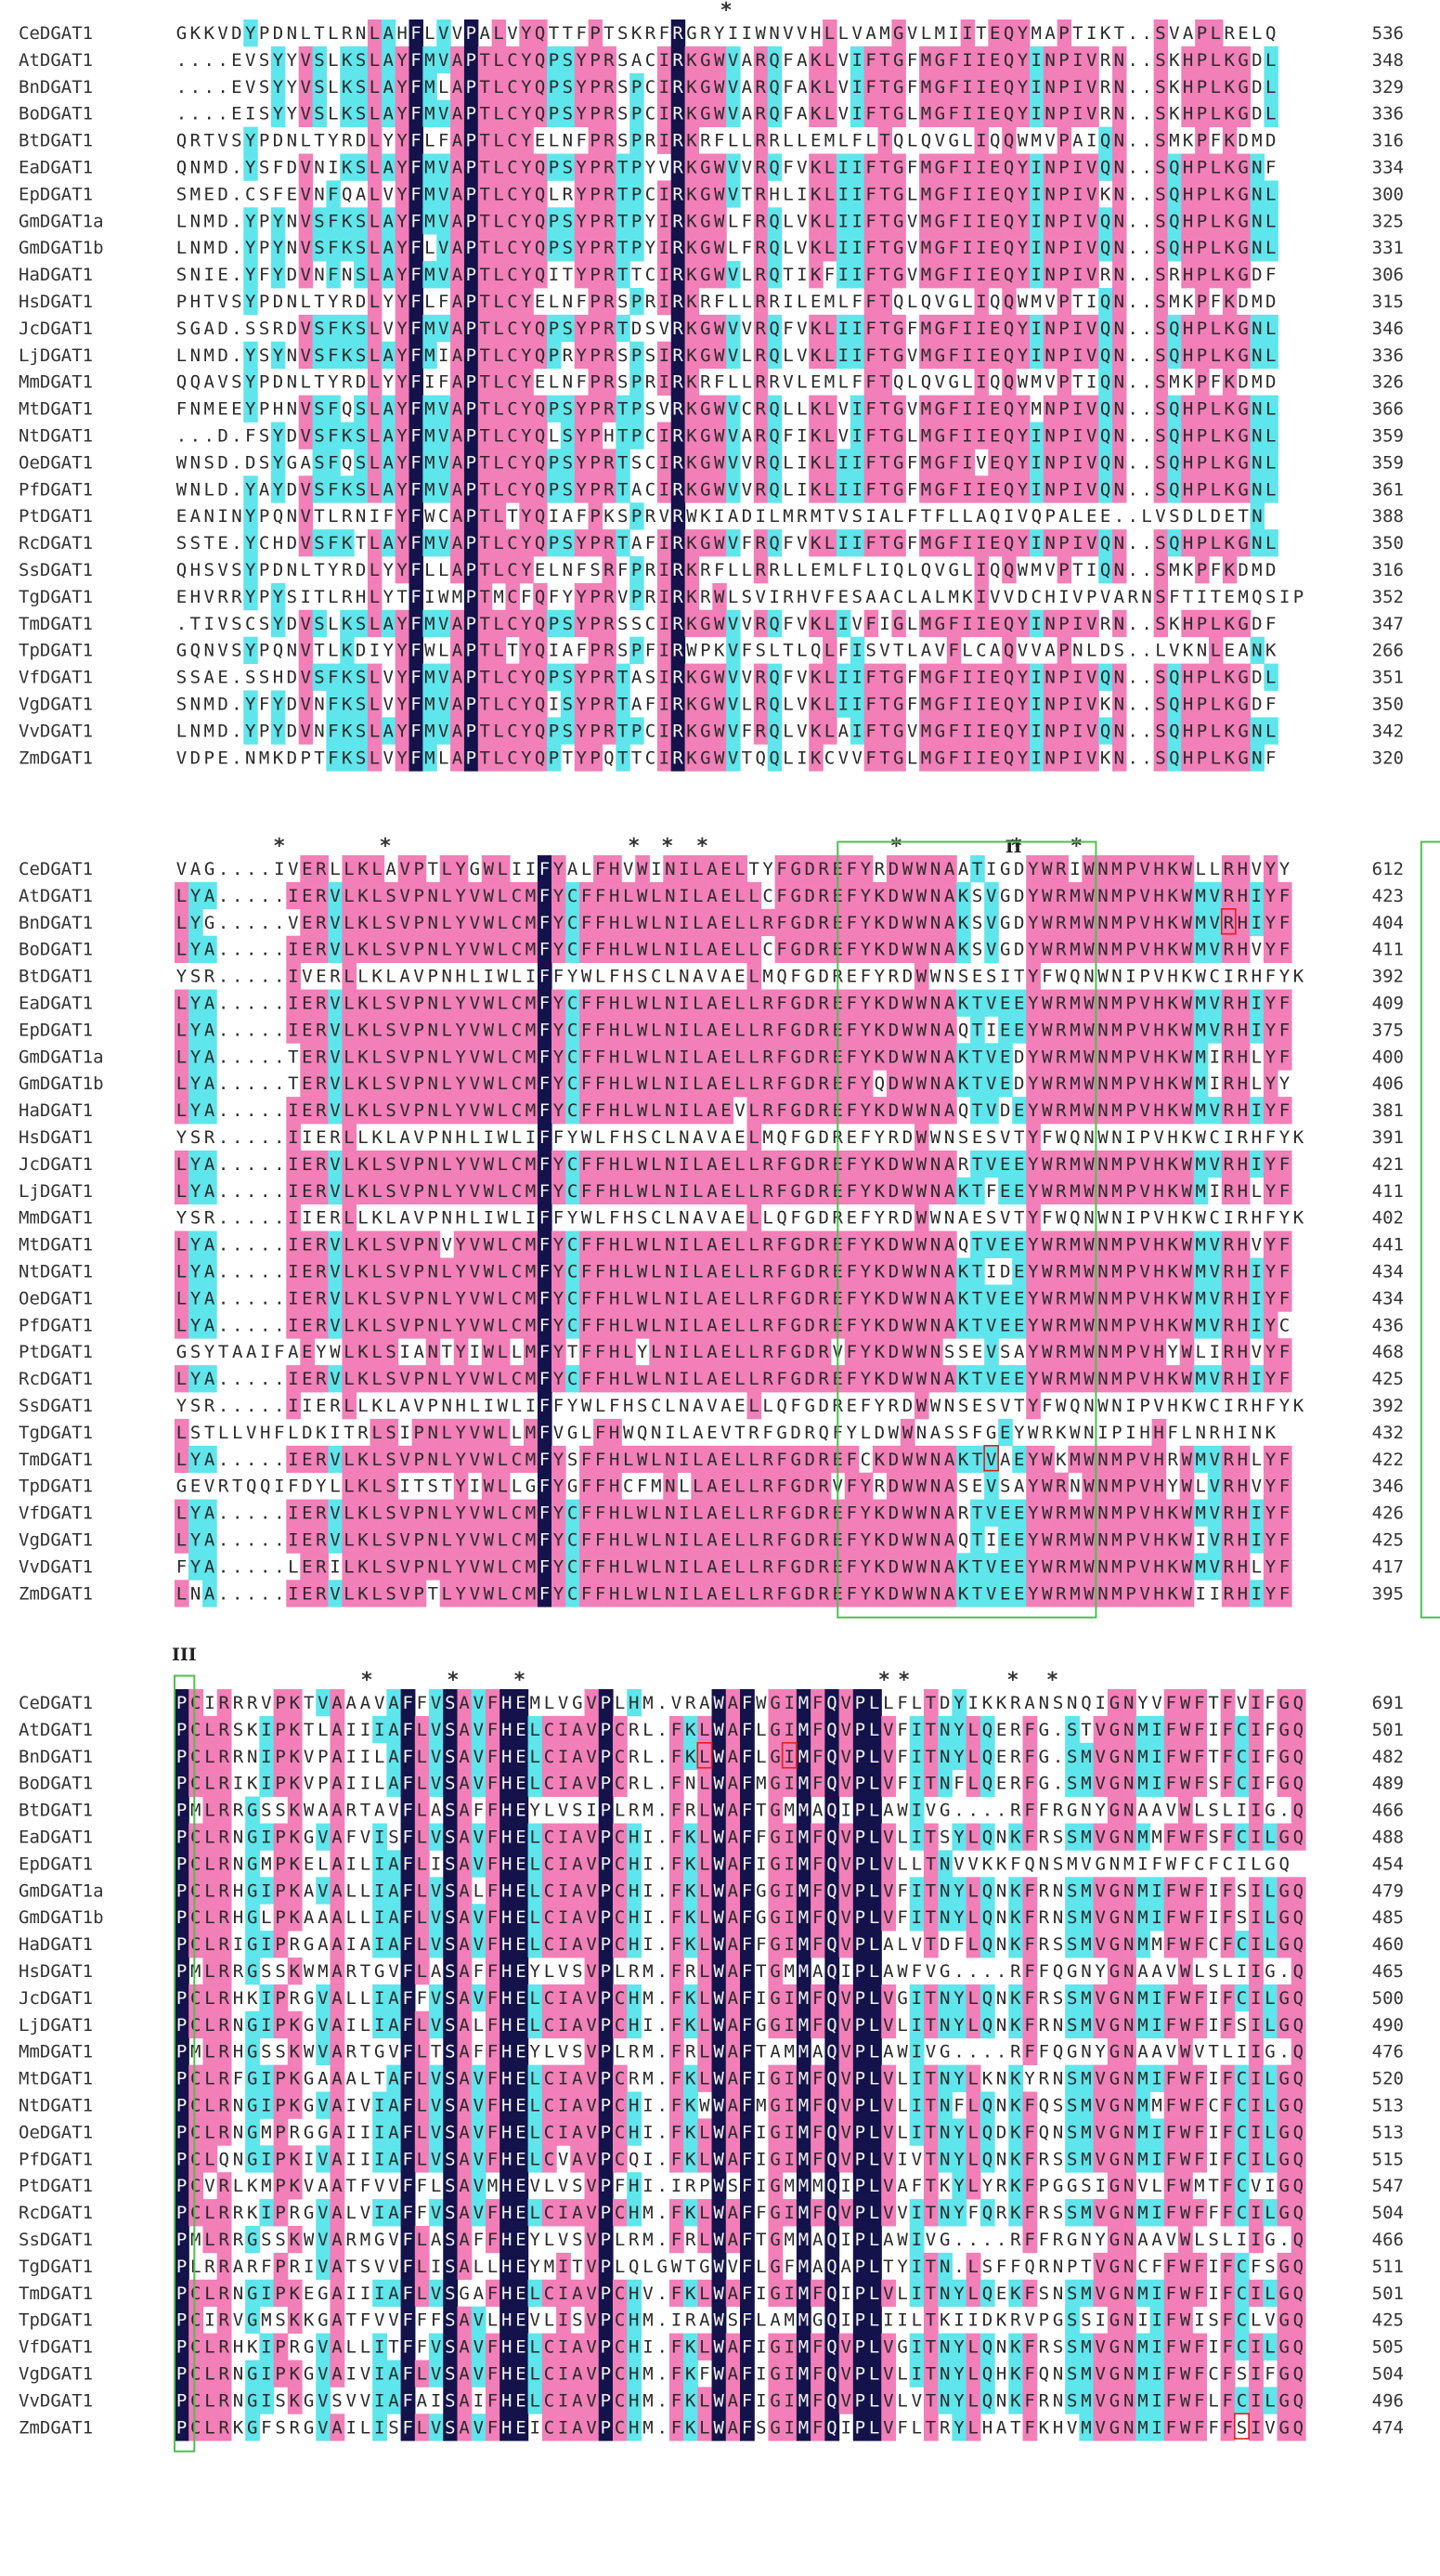 The width and height of the screenshot is (1440, 2576). I want to click on conserved-residue: S, so click(450, 1703).